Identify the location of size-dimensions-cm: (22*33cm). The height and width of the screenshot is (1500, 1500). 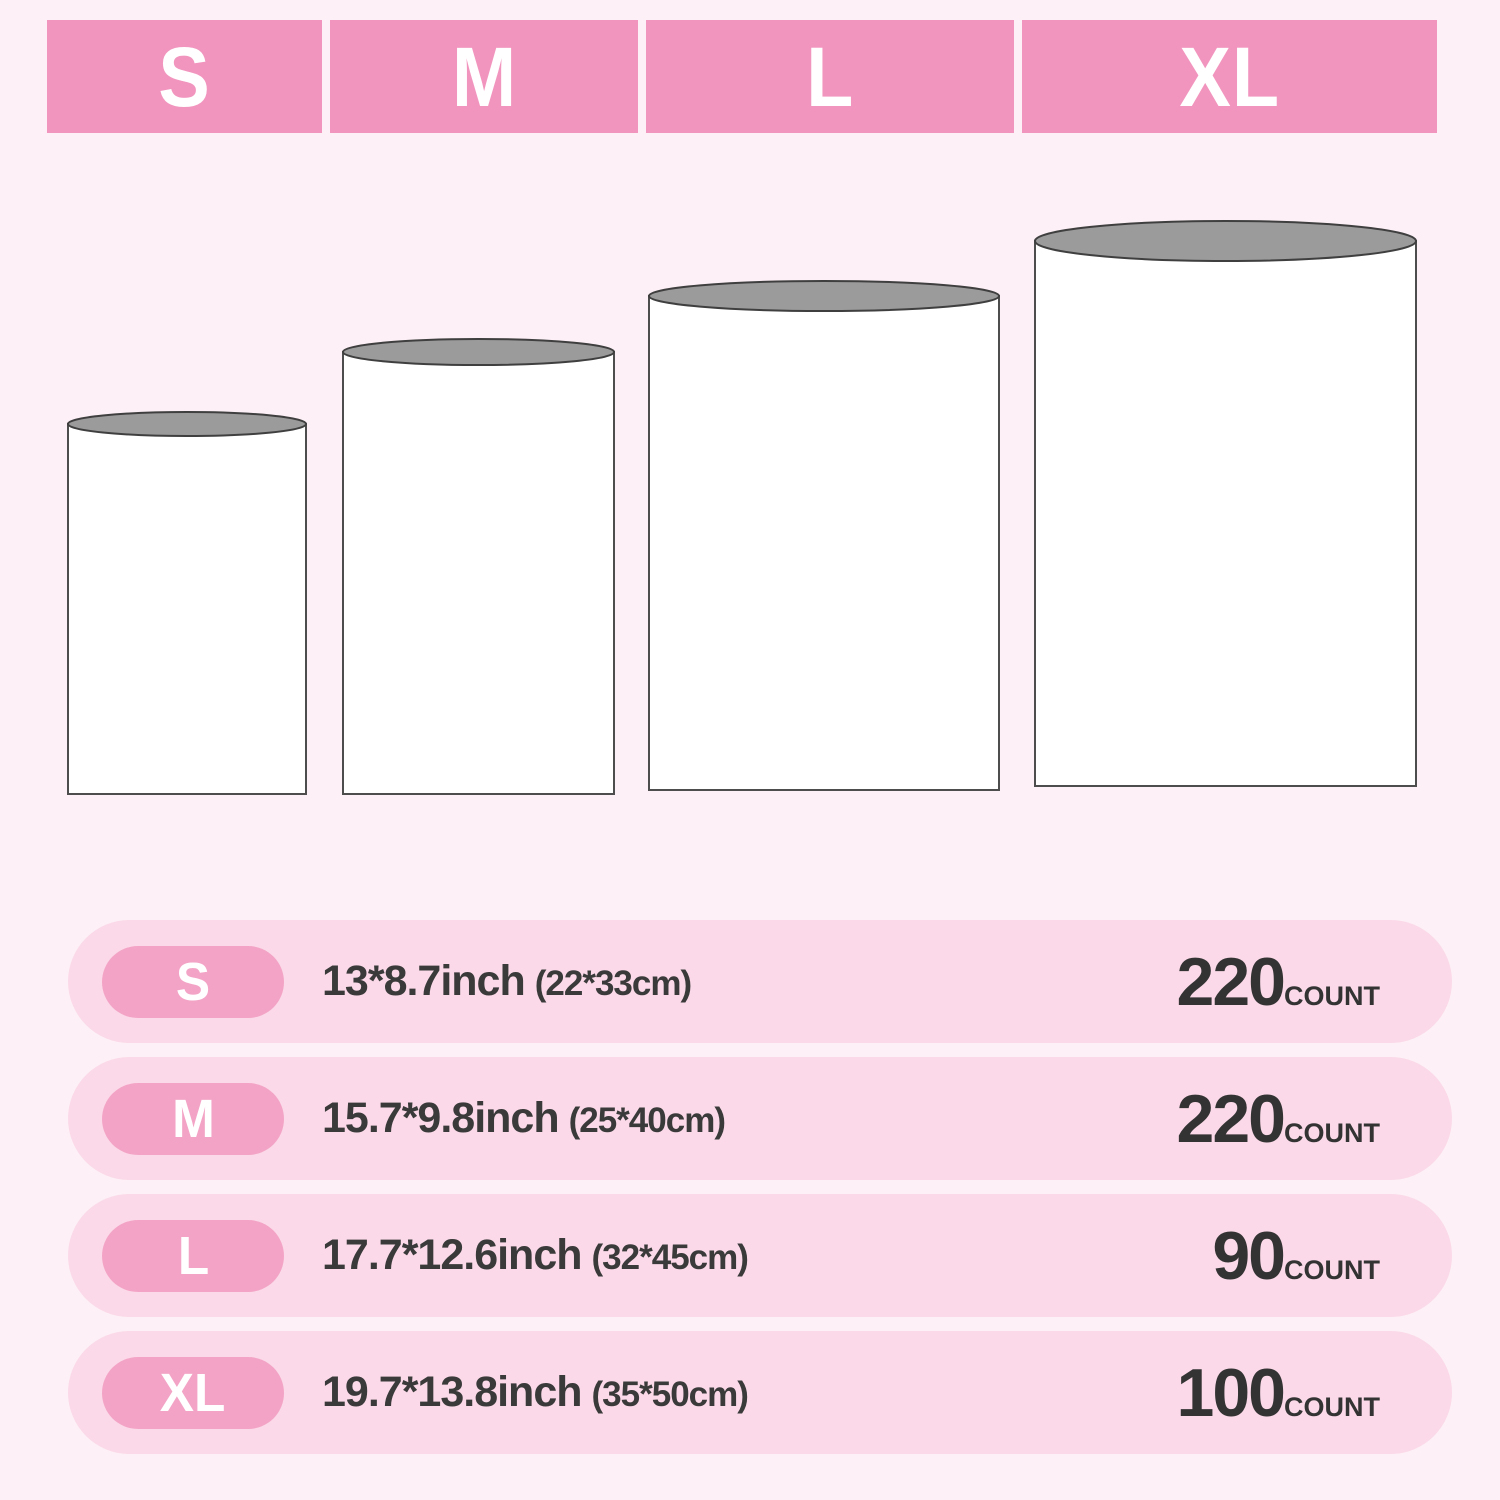
(613, 983).